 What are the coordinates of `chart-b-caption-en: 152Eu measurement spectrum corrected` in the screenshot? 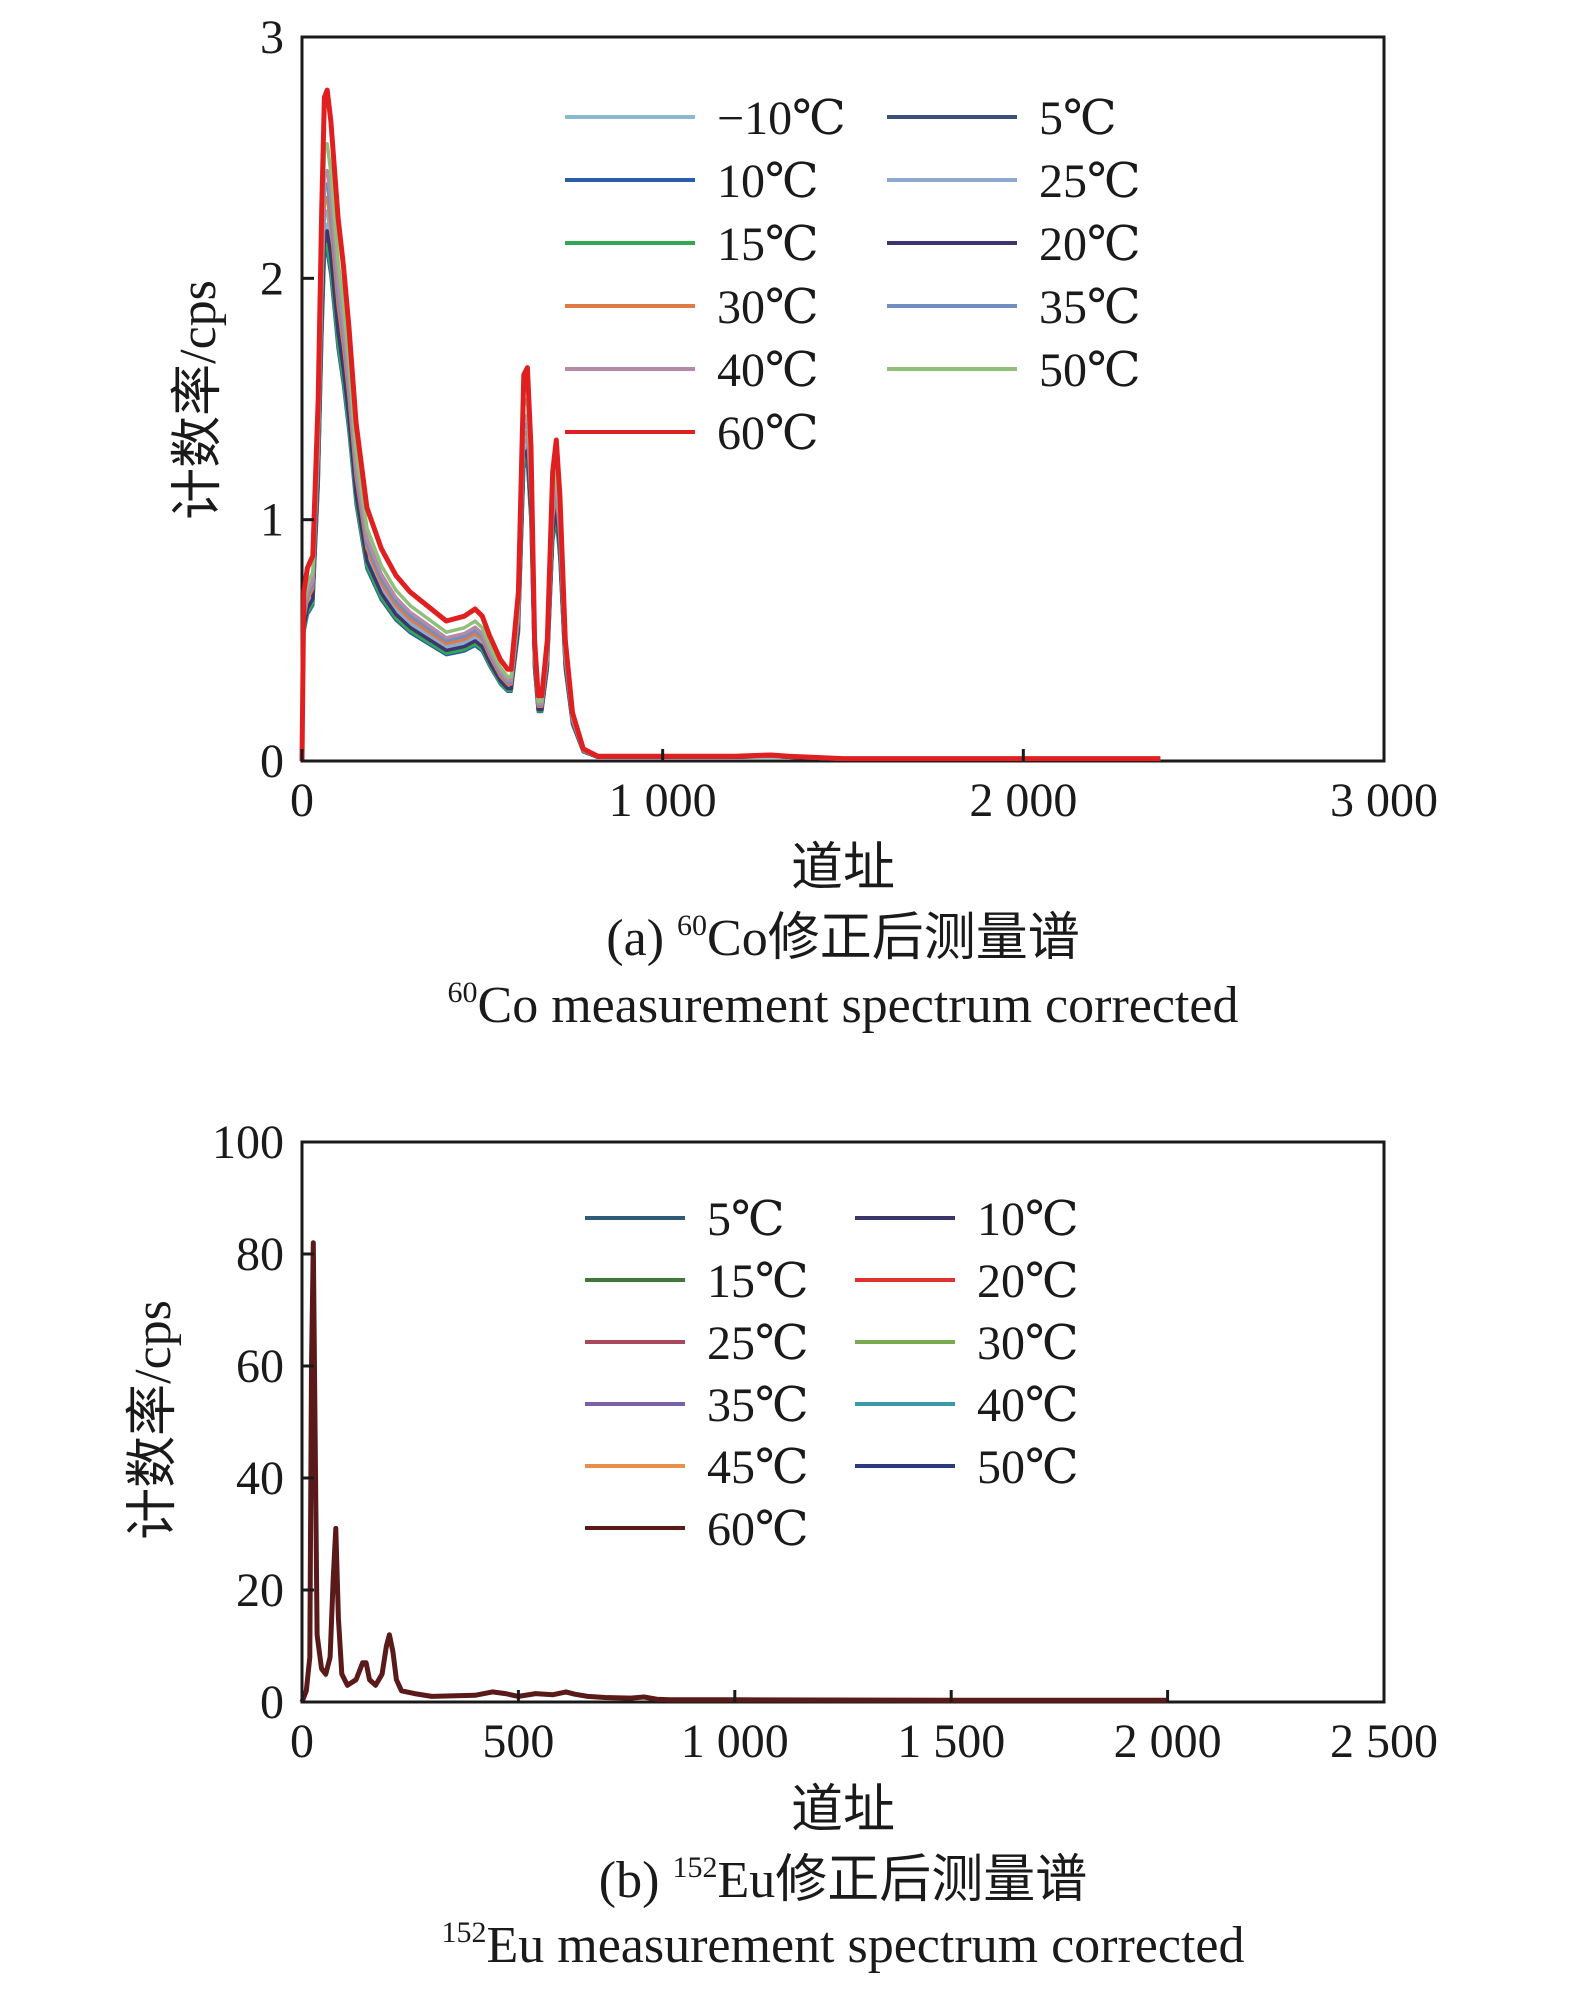 It's located at (843, 1945).